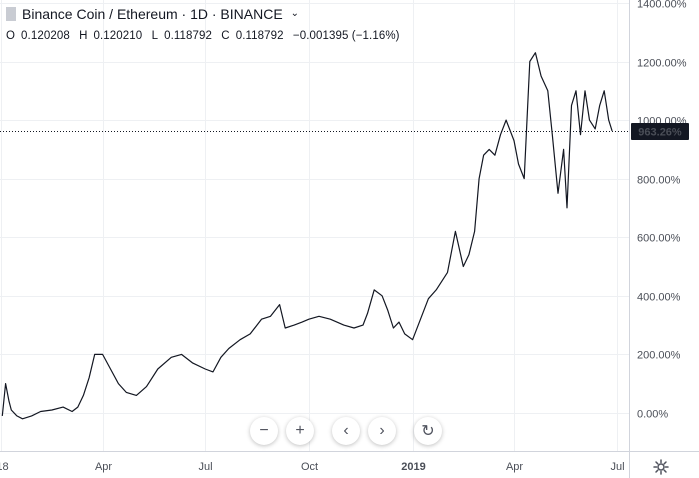 The width and height of the screenshot is (699, 478). What do you see at coordinates (295, 13) in the screenshot?
I see `chevron-down-icon: ⌄` at bounding box center [295, 13].